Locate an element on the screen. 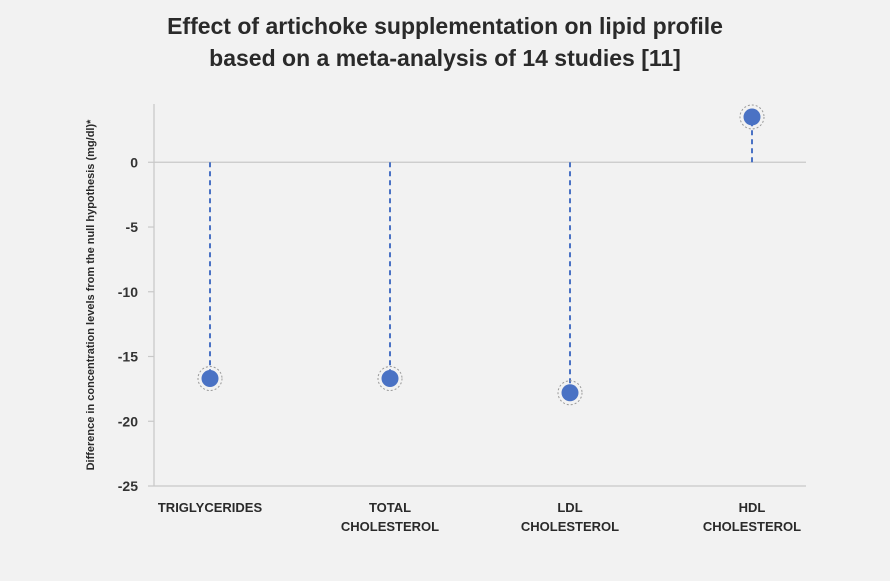  y-tick-label: -5 is located at coordinates (132, 227).